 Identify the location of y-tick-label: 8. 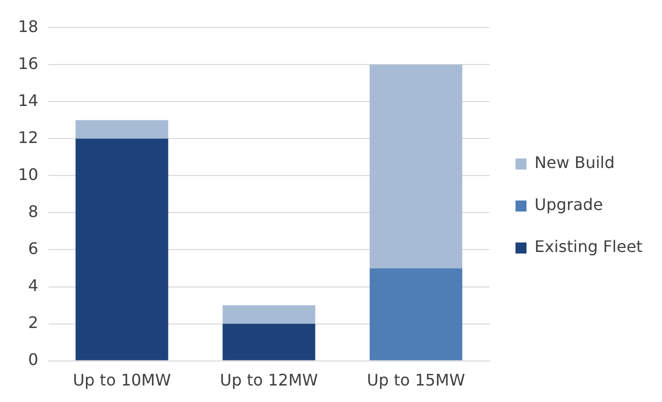
(33, 211).